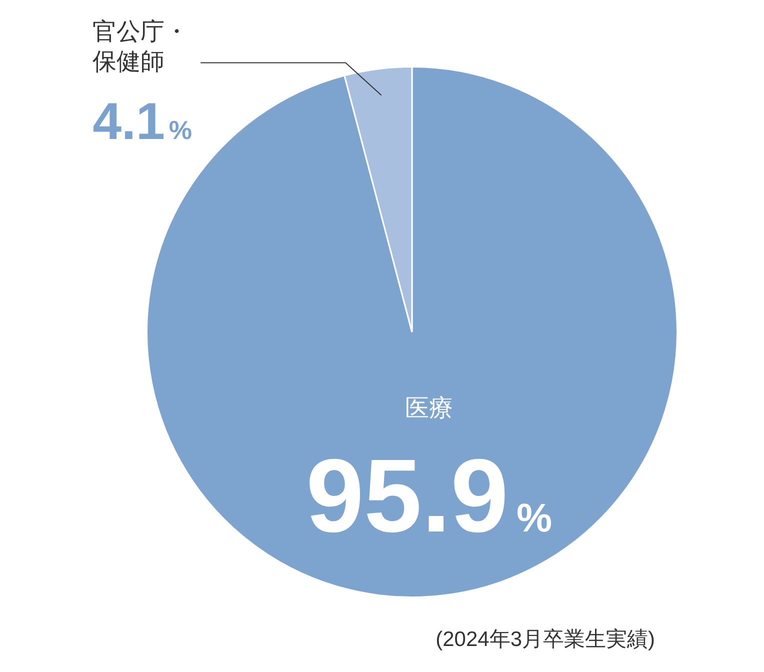  I want to click on data-label: 4.1%, so click(142, 121).